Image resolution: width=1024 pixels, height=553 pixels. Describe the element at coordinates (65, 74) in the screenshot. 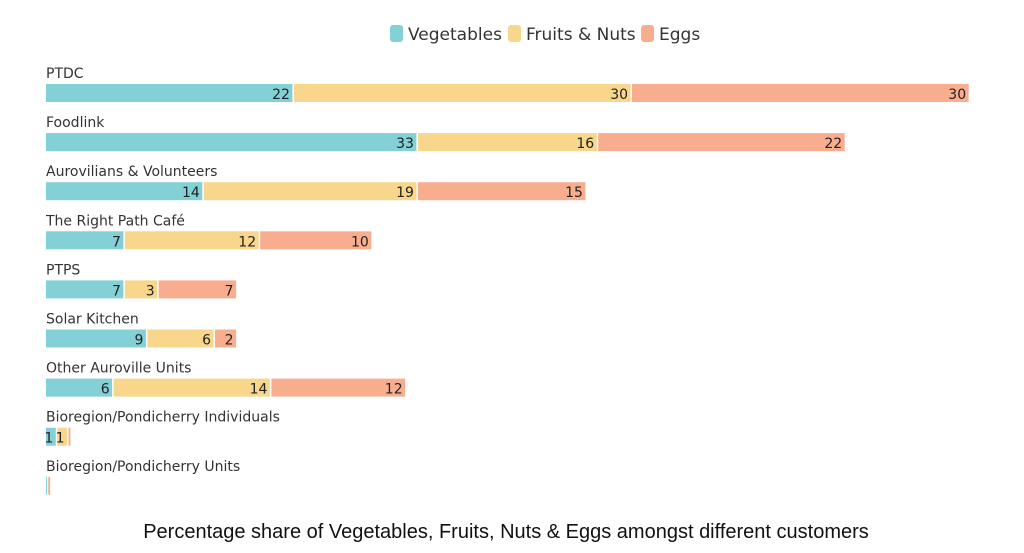

I see `category-label: PTDC` at that location.